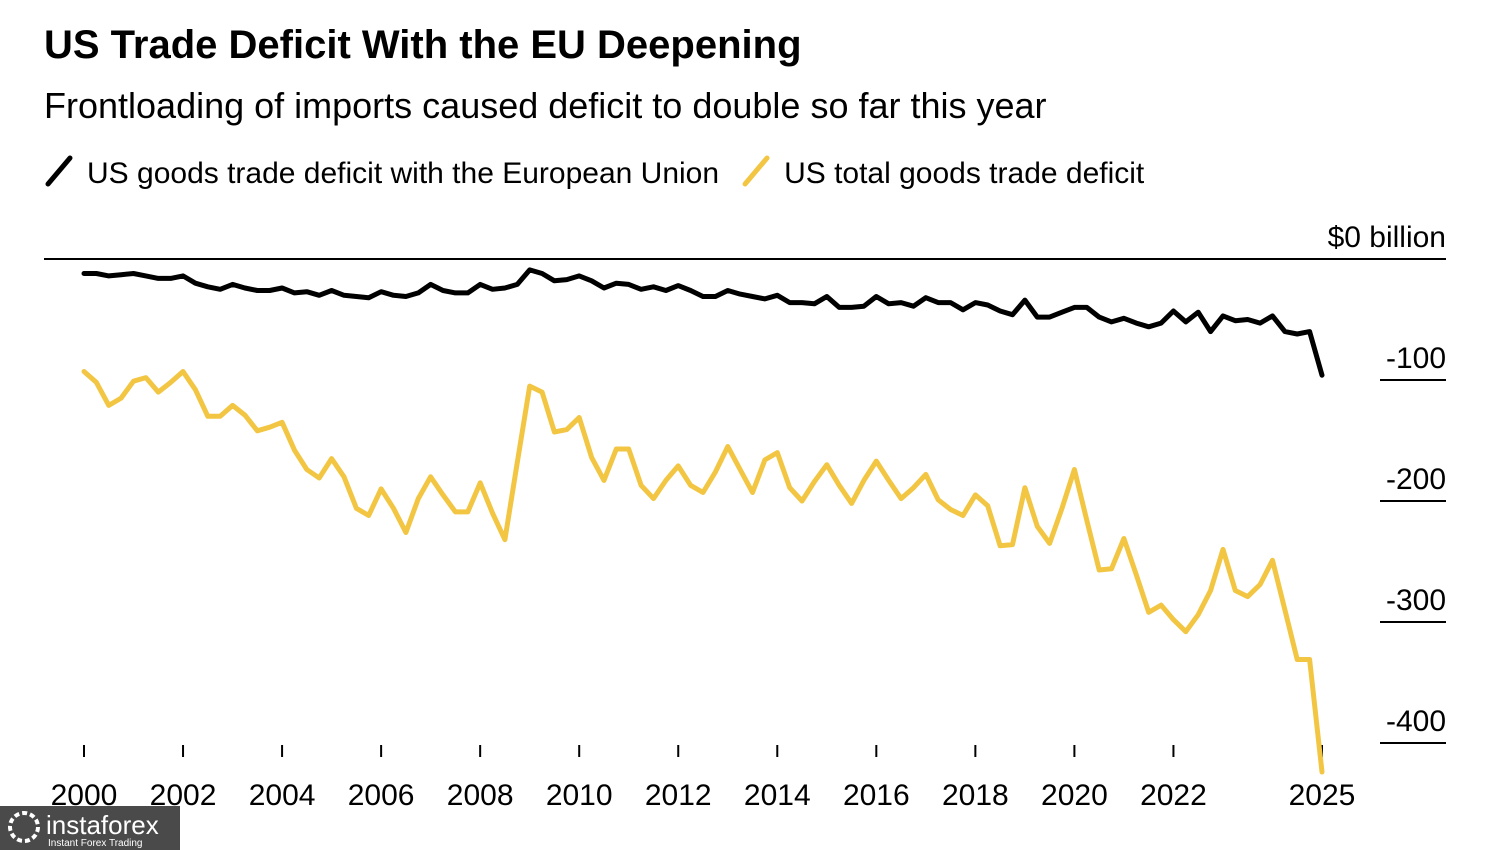  Describe the element at coordinates (975, 795) in the screenshot. I see `x-tick-label: 2018` at that location.